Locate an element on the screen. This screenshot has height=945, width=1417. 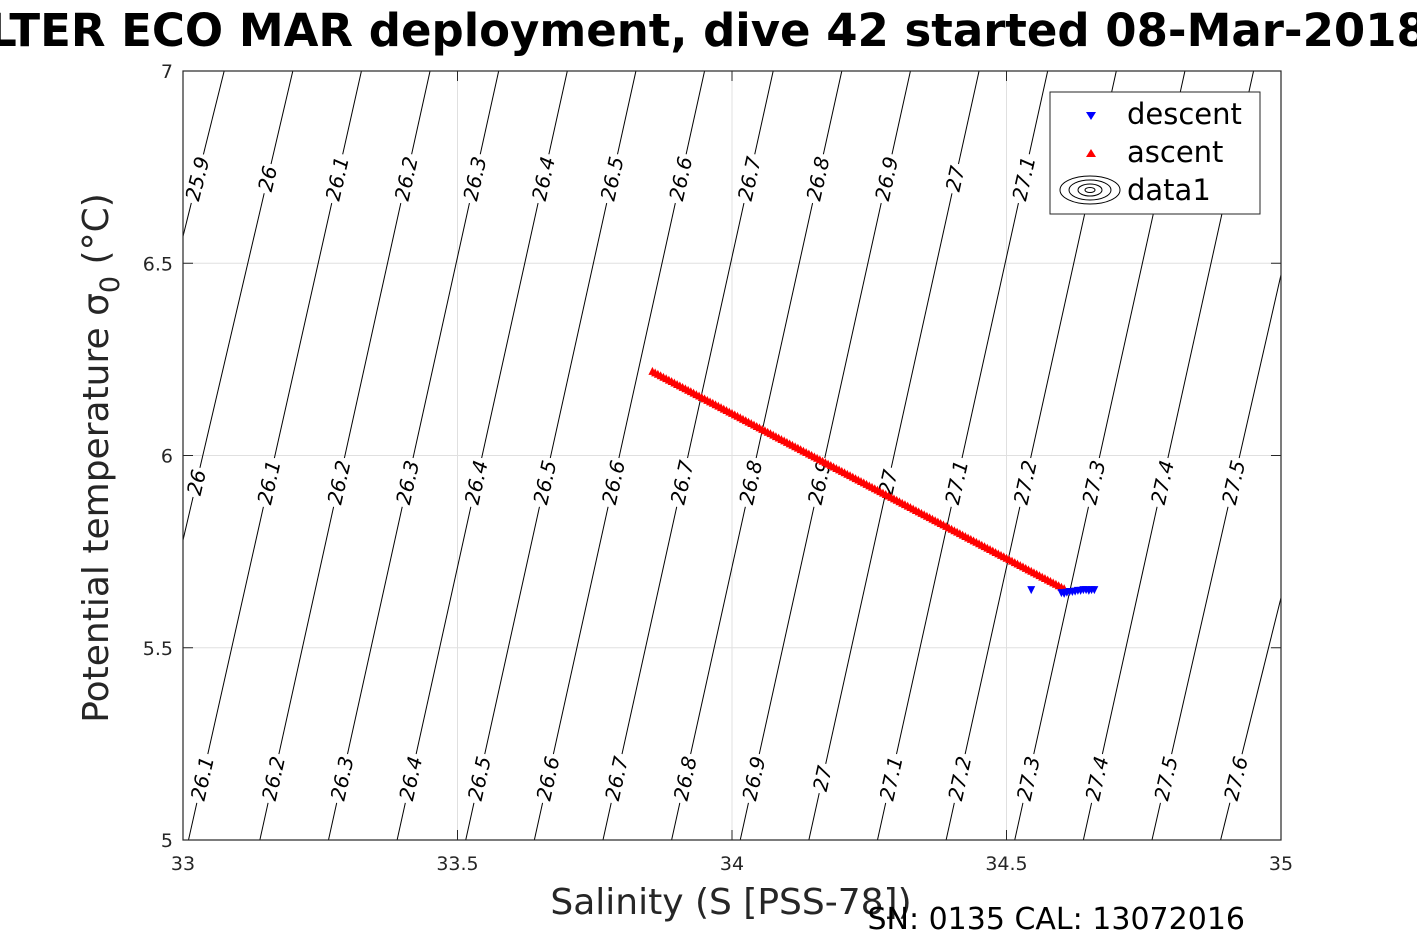
x-tick-label: 33 is located at coordinates (183, 864).